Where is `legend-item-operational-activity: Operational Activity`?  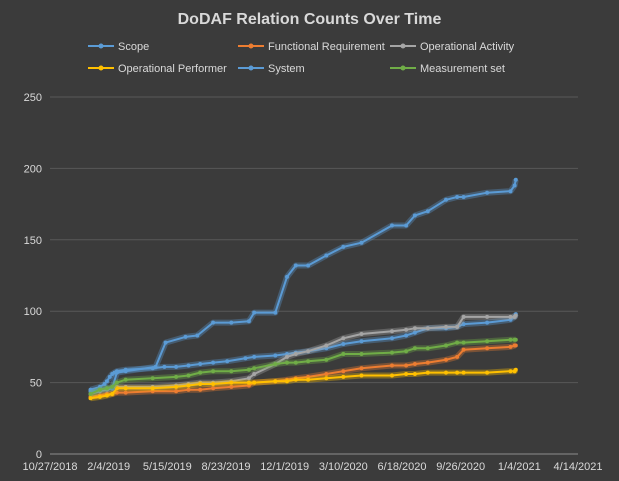 legend-item-operational-activity: Operational Activity is located at coordinates (452, 47).